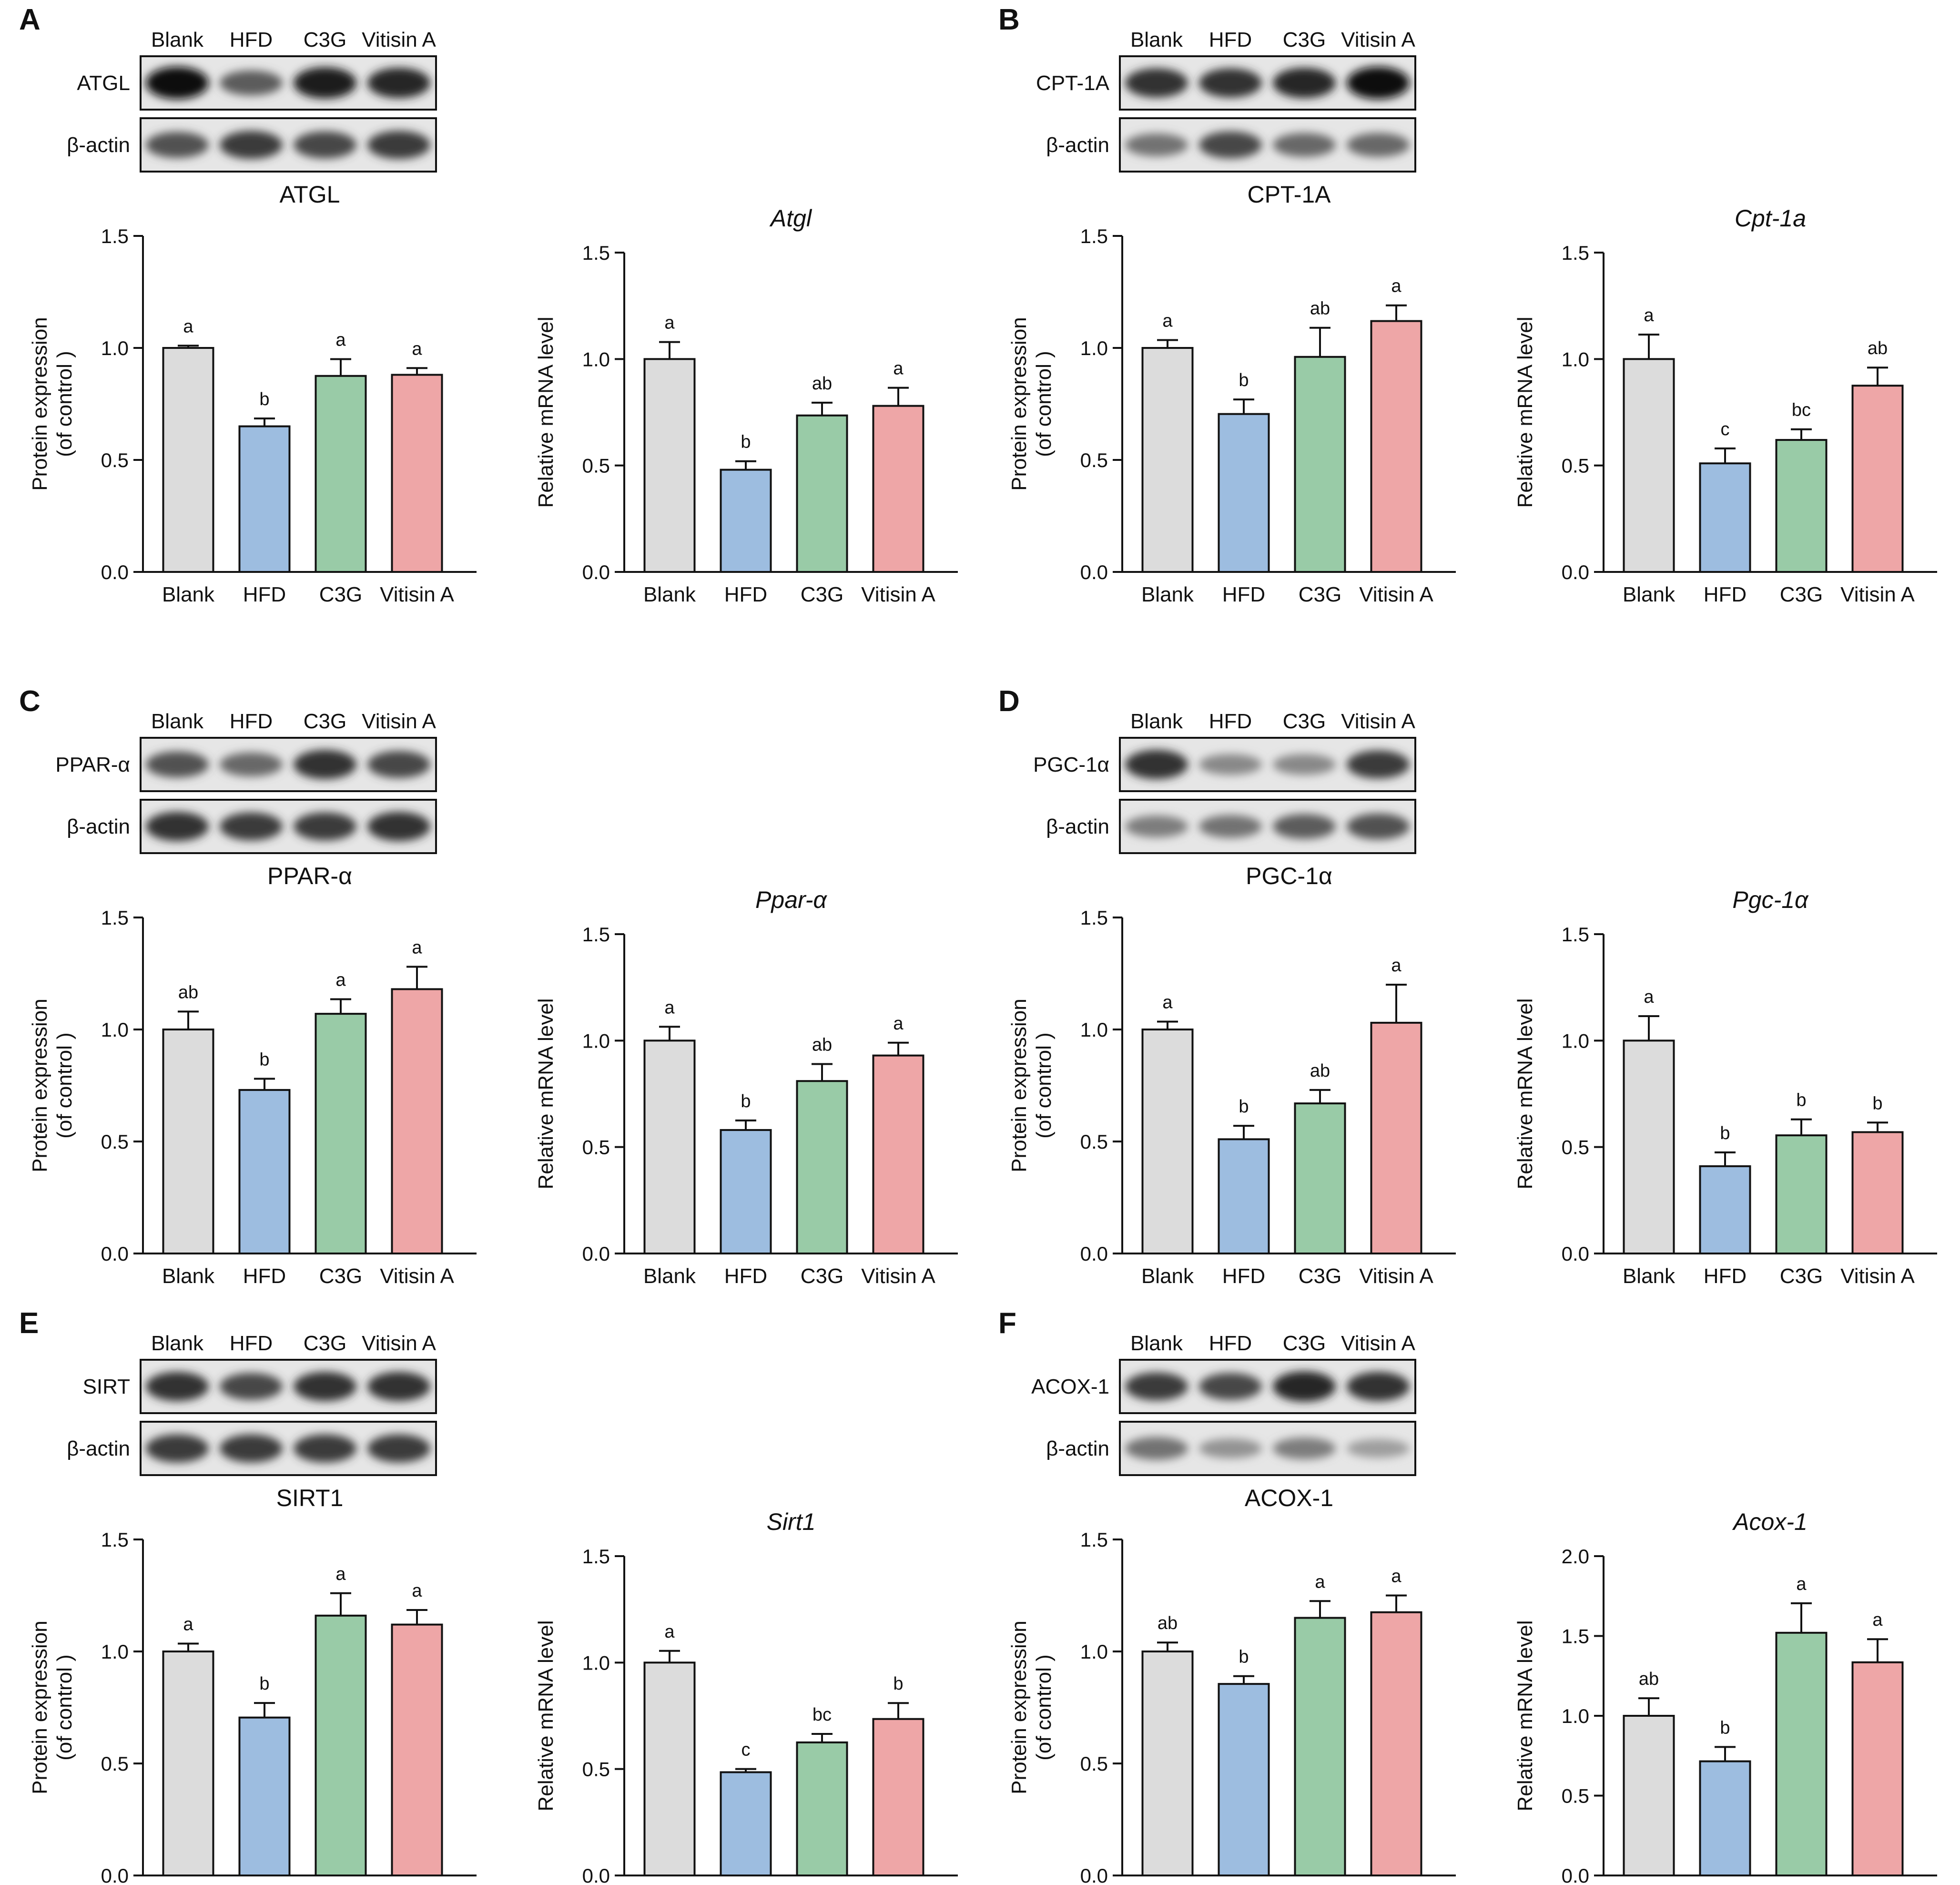 The width and height of the screenshot is (1960, 1885). I want to click on western-blot: Blank HFD C3G Vitisin A PPAR-α β-actin, so click(246, 782).